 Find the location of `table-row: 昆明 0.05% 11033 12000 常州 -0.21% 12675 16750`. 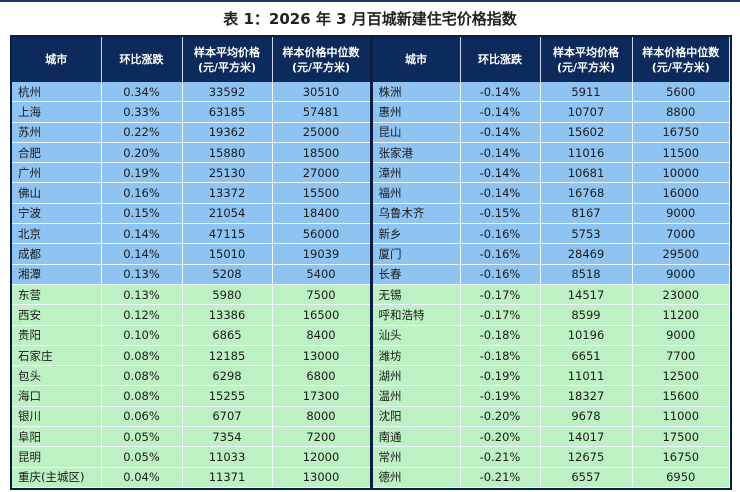

table-row: 昆明 0.05% 11033 12000 常州 -0.21% 12675 16750 is located at coordinates (371, 457).